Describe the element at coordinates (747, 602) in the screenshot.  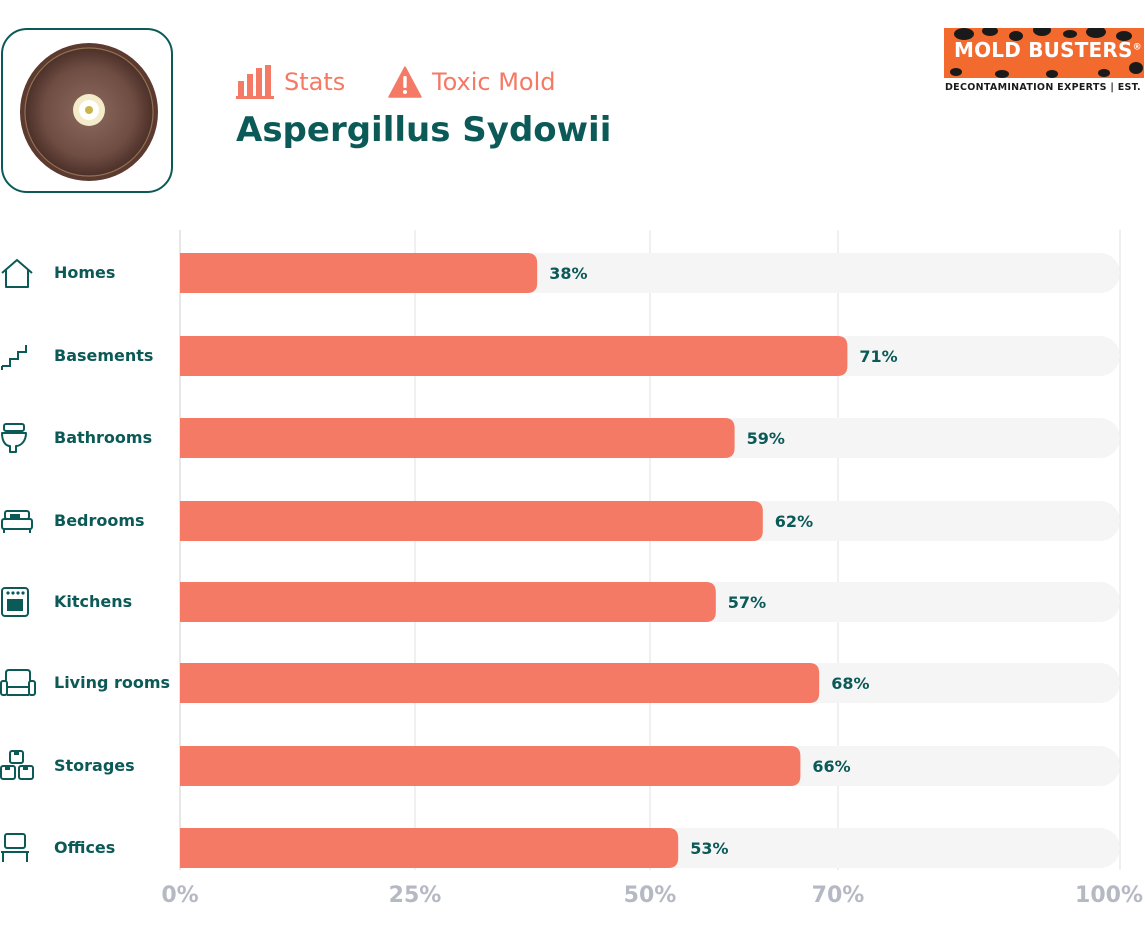
I see `data-label: 57%` at that location.